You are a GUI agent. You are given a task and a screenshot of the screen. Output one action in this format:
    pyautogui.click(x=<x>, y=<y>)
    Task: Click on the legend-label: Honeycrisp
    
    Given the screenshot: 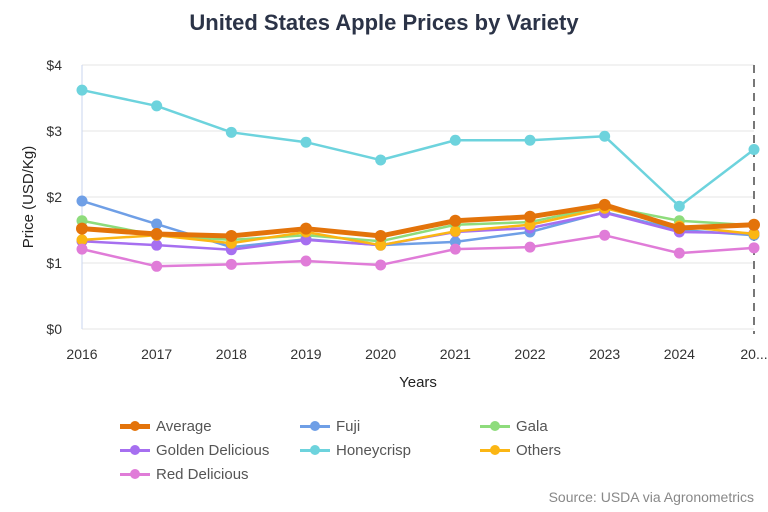 What is the action you would take?
    pyautogui.click(x=374, y=450)
    